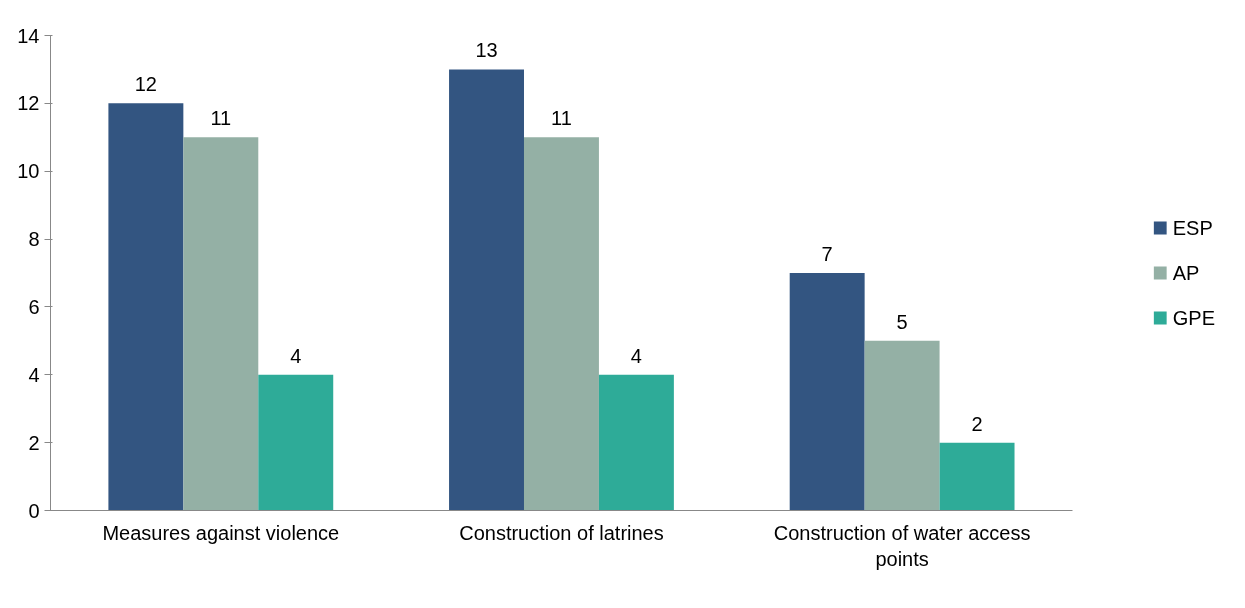  Describe the element at coordinates (34, 374) in the screenshot. I see `y-tick-label: 4` at that location.